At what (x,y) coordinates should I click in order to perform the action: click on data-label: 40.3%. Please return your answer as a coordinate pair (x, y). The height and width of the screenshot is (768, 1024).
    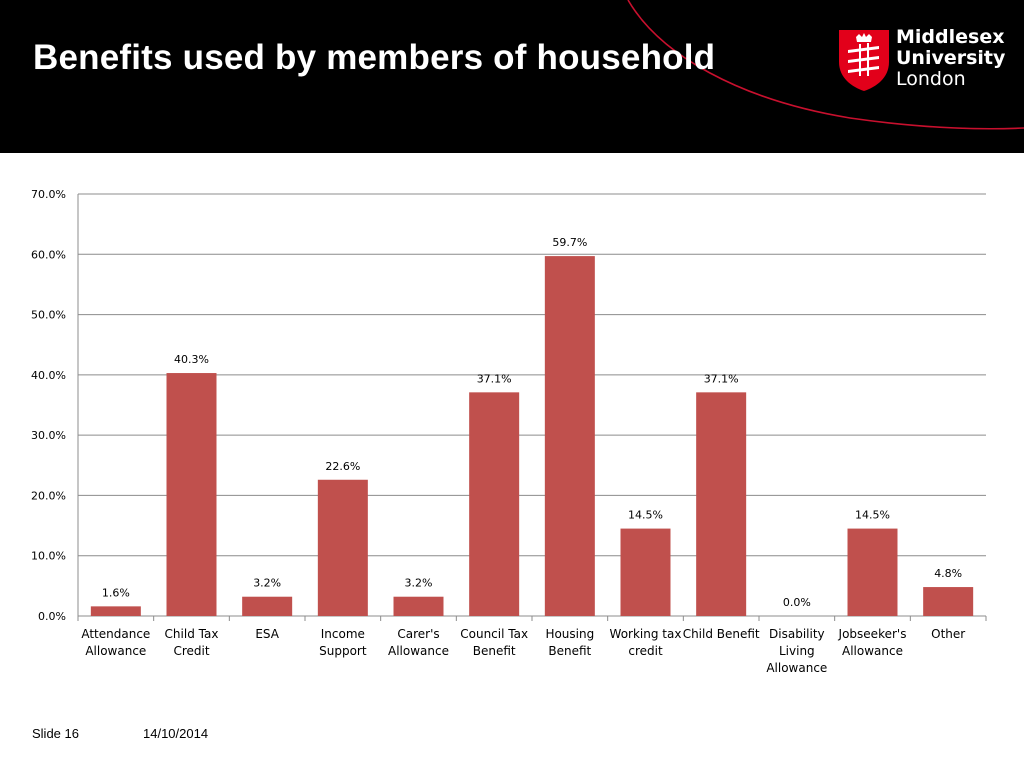
    Looking at the image, I should click on (191, 359).